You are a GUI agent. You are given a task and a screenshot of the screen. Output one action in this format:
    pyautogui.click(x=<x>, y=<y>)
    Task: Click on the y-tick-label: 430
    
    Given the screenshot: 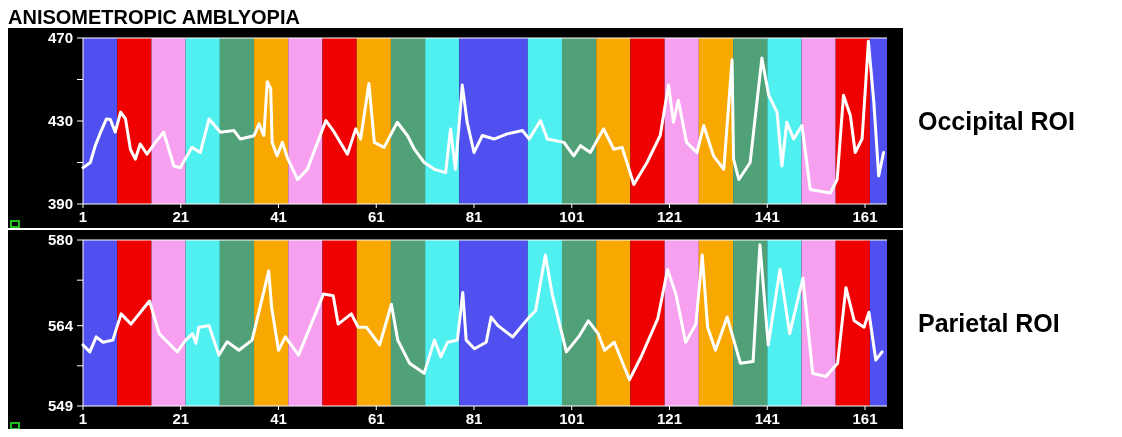 What is the action you would take?
    pyautogui.click(x=60, y=121)
    